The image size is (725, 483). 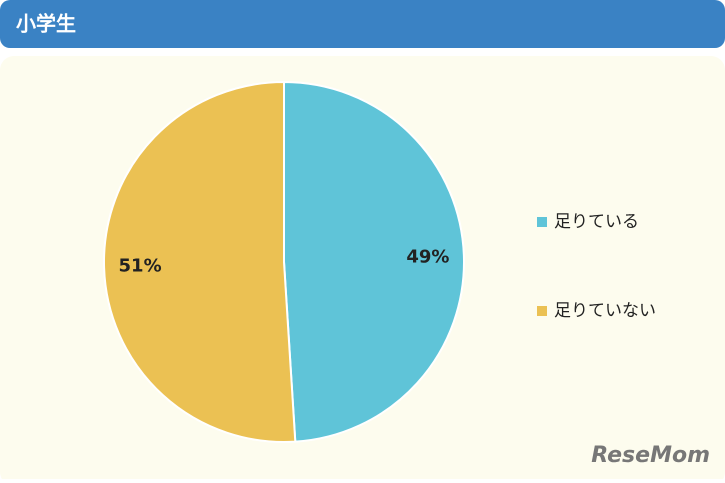 What do you see at coordinates (605, 311) in the screenshot?
I see `legend-label: 足りていない` at bounding box center [605, 311].